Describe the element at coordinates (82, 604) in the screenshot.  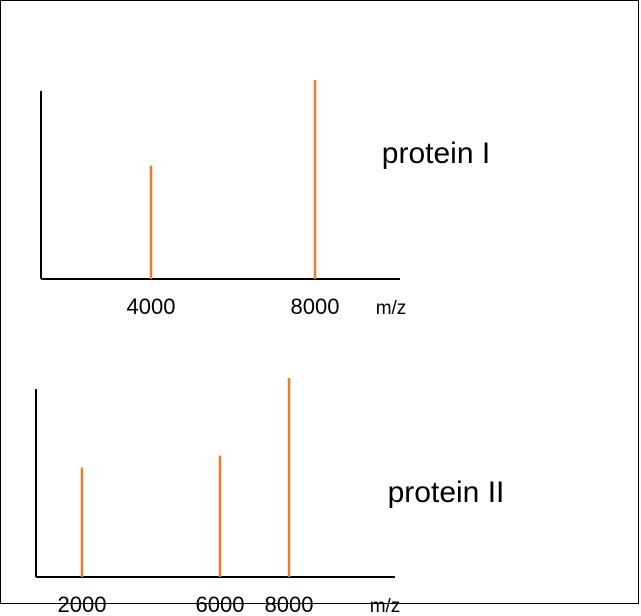
I see `protein-2-tick-2000: 2000` at that location.